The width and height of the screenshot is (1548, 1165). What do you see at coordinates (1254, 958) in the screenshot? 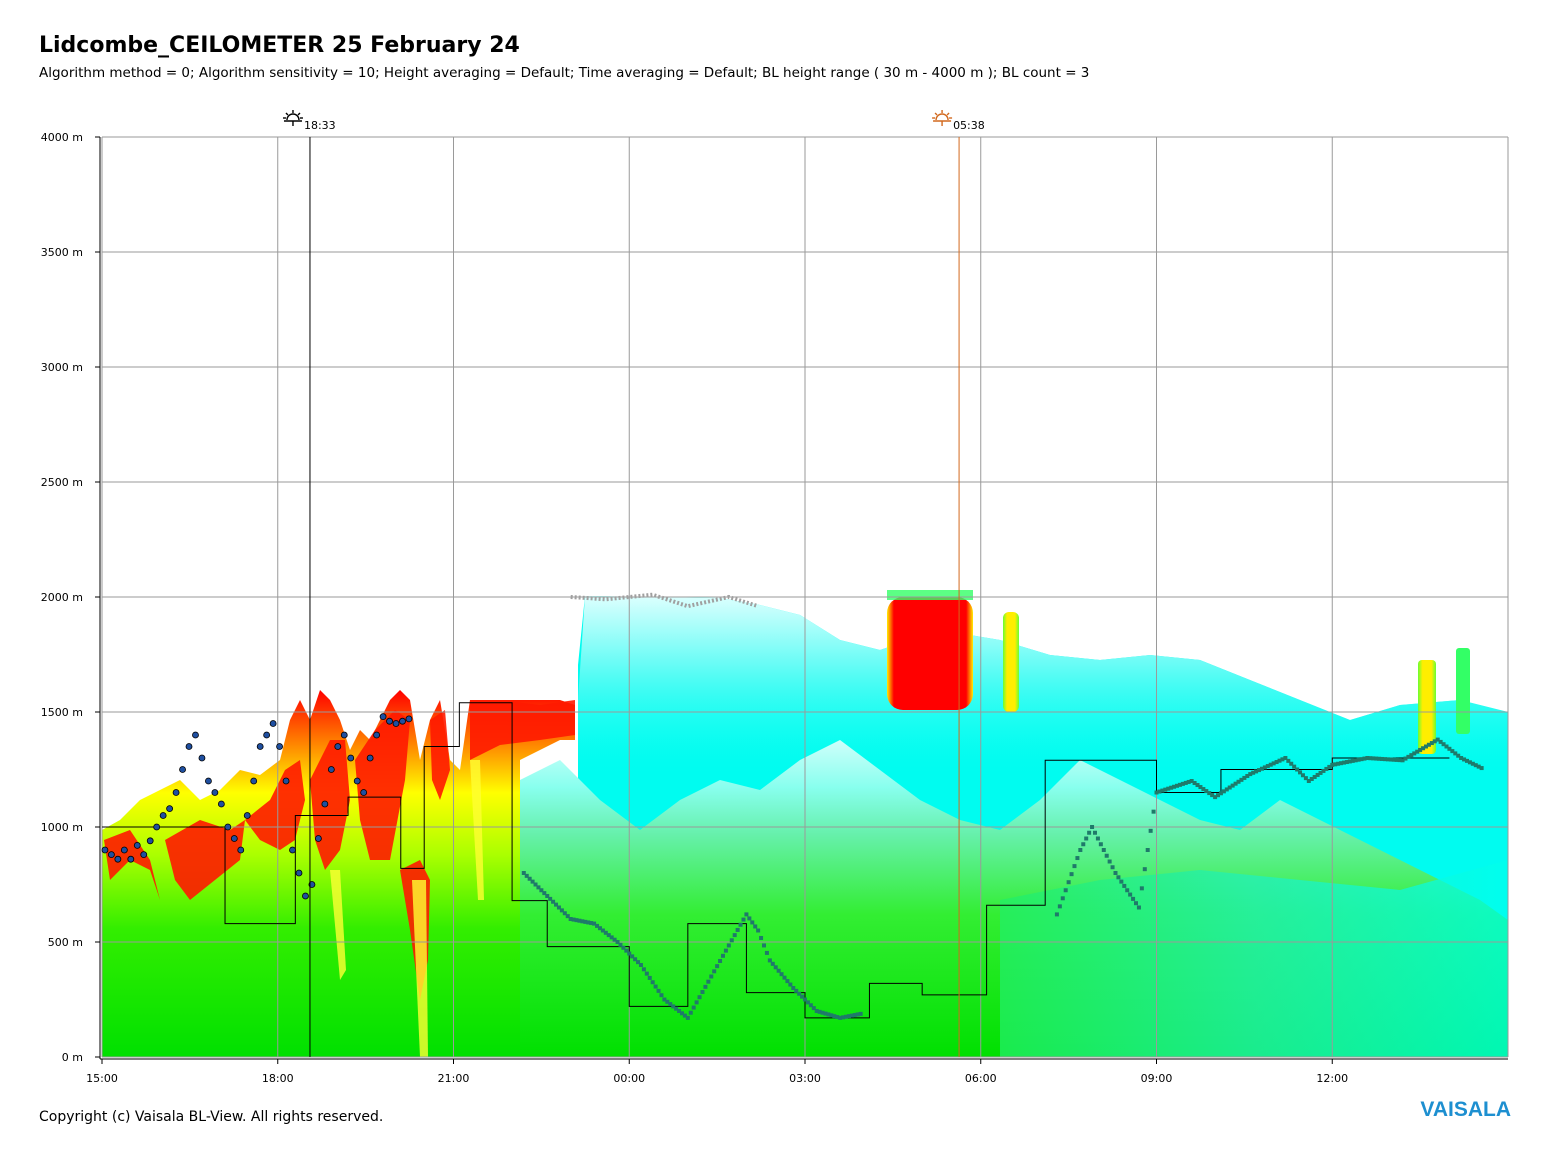
I see `right-gradient` at bounding box center [1254, 958].